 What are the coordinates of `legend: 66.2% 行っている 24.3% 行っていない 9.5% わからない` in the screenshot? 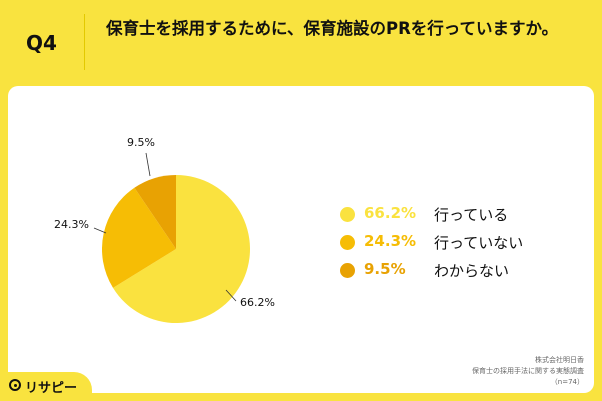 It's located at (450, 246).